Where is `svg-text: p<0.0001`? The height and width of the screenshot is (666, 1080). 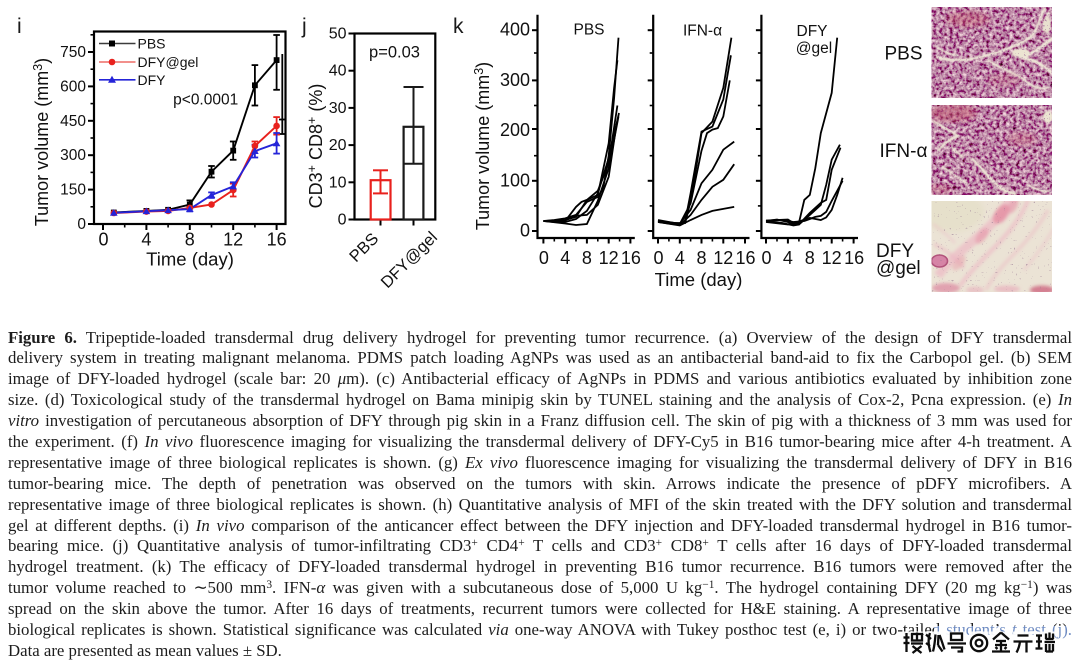 svg-text: p<0.0001 is located at coordinates (205, 99).